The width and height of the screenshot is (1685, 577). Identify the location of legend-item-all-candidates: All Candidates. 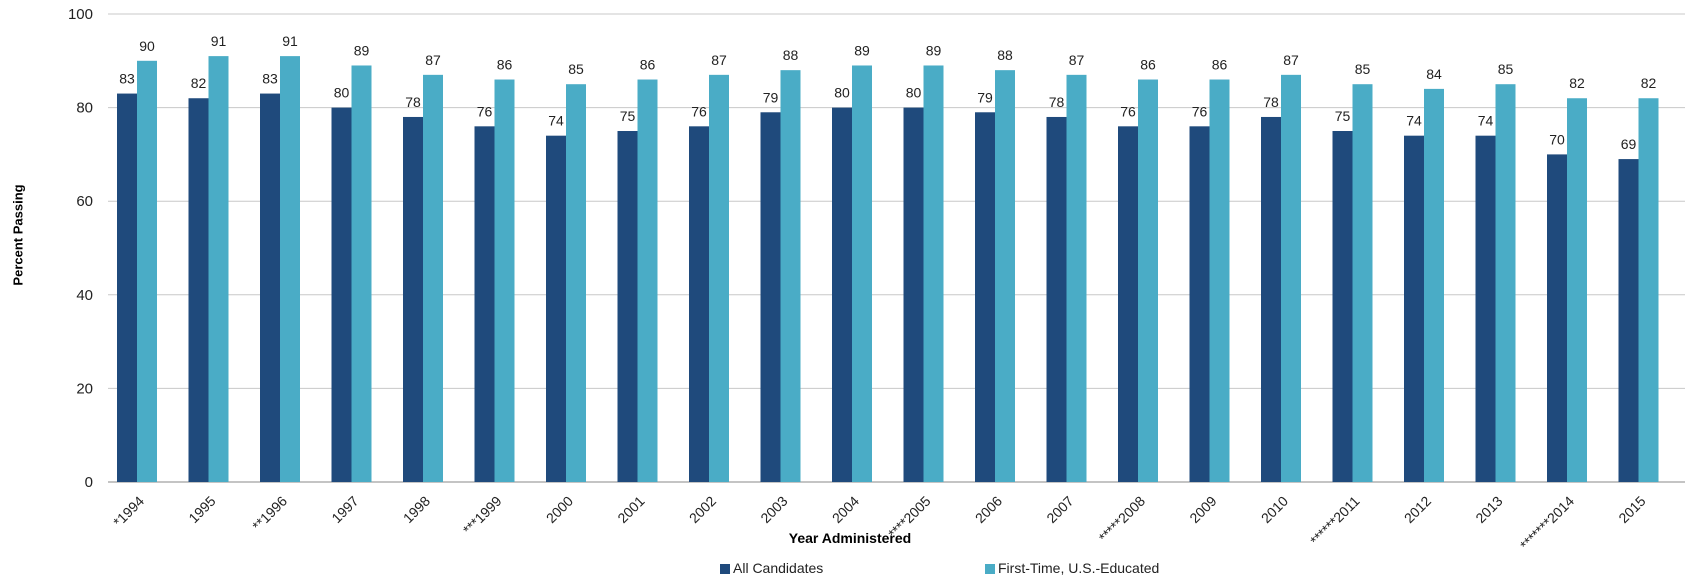
(771, 568).